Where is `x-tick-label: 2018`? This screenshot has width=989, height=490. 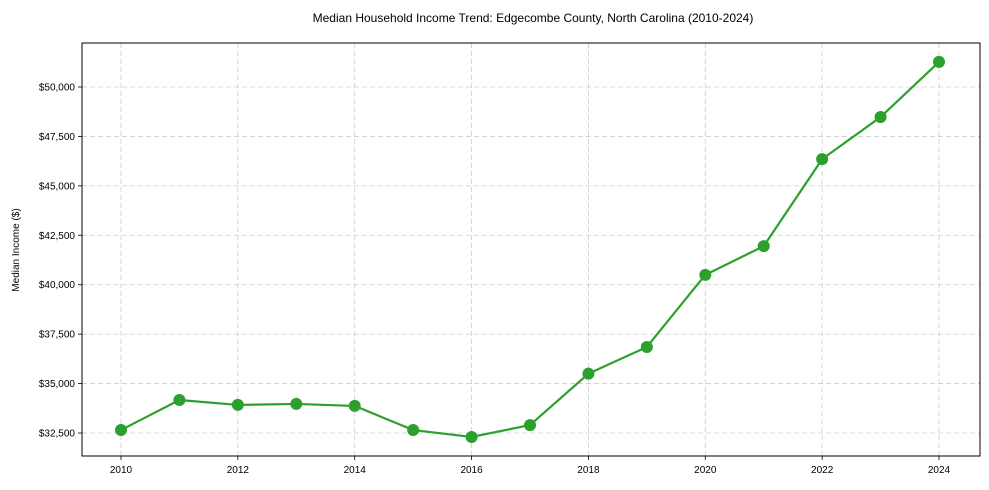
x-tick-label: 2018 is located at coordinates (588, 470).